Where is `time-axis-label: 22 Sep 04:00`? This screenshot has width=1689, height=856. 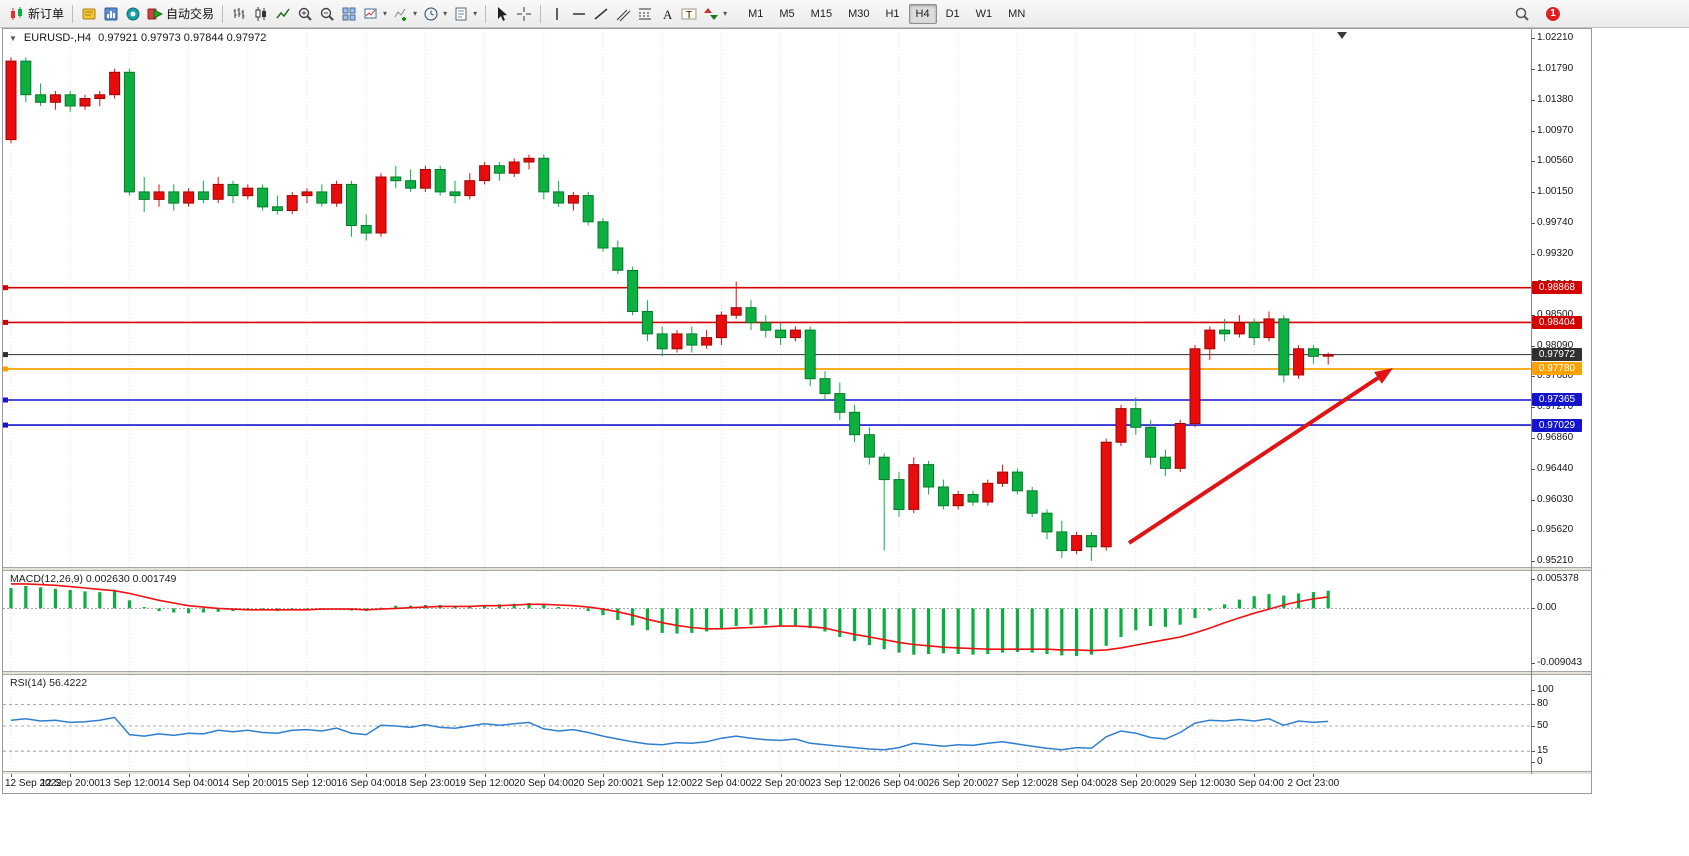 time-axis-label: 22 Sep 04:00 is located at coordinates (721, 783).